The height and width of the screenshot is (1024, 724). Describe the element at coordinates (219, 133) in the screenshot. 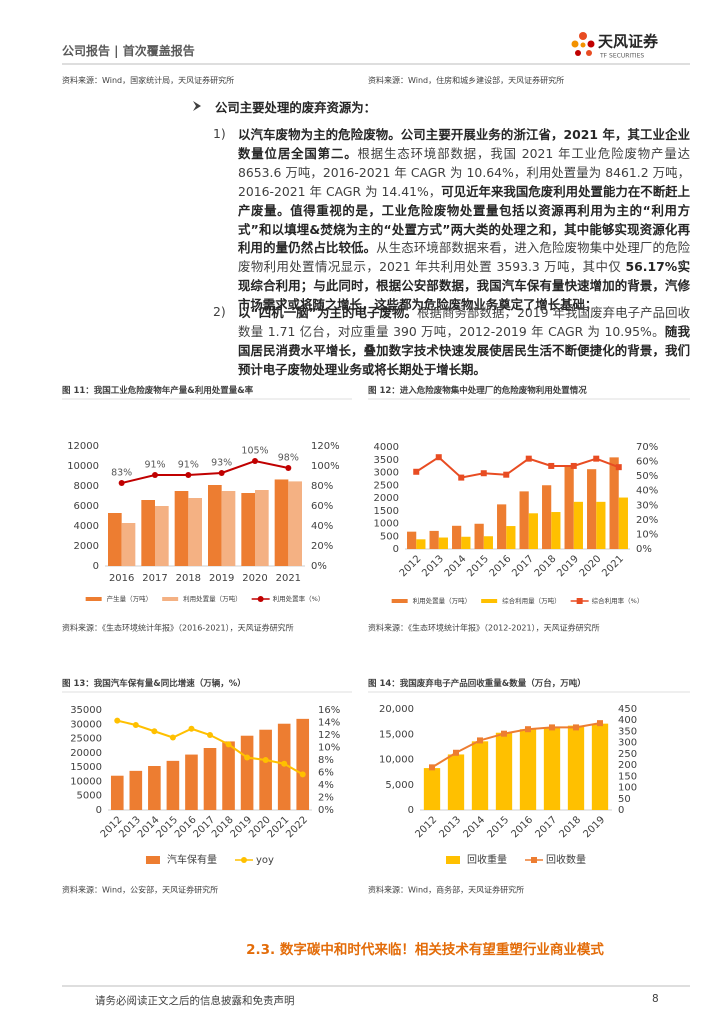

I see `item-number: 1)` at that location.